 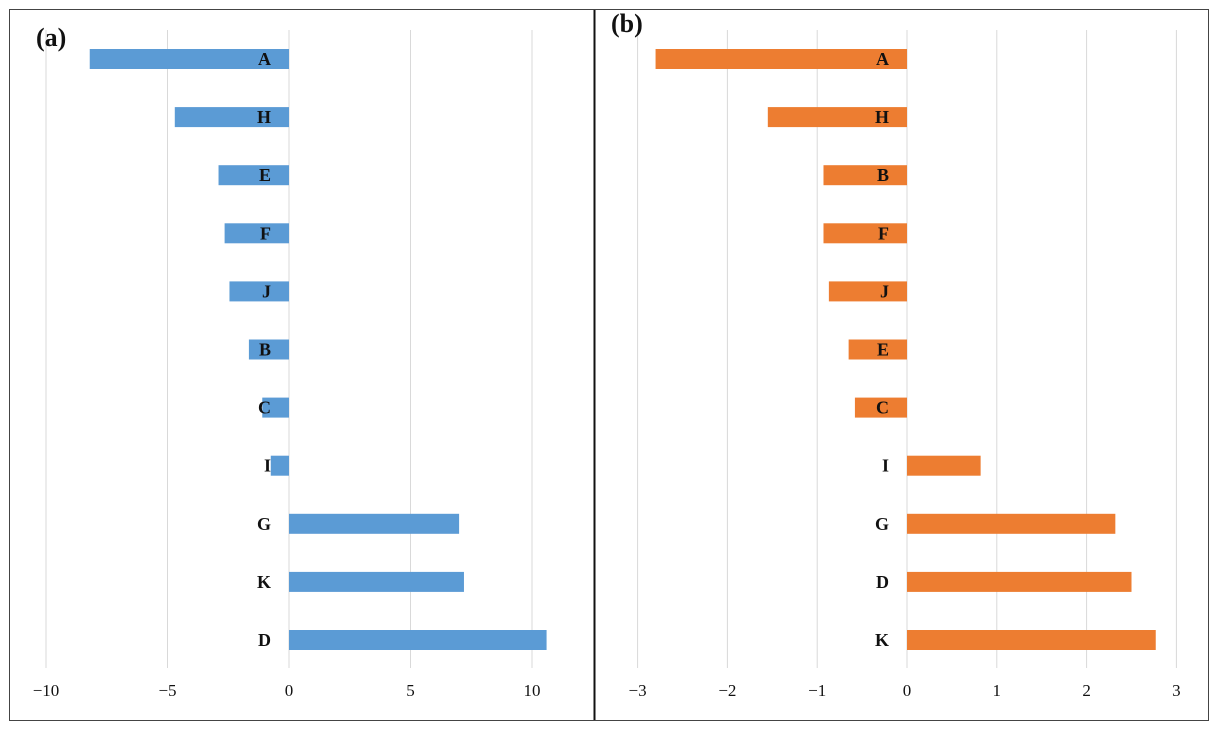 What do you see at coordinates (265, 350) in the screenshot?
I see `panel-a-category-label: B` at bounding box center [265, 350].